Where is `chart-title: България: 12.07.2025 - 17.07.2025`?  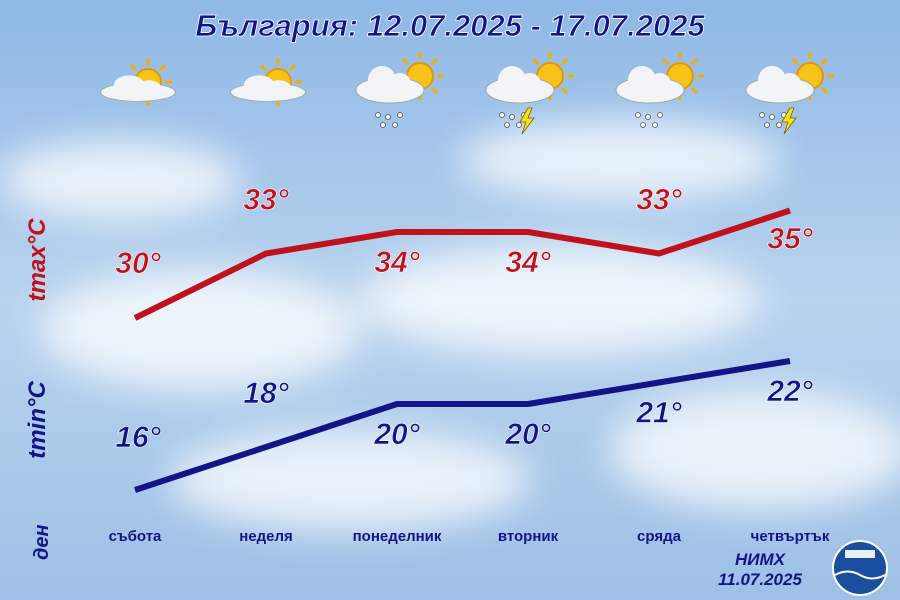 chart-title: България: 12.07.2025 - 17.07.2025 is located at coordinates (450, 25).